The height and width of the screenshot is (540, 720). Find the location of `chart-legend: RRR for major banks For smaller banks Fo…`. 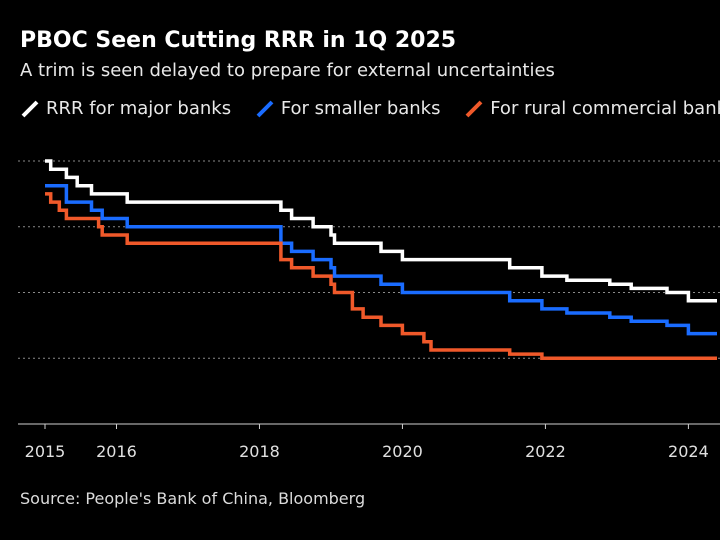

chart-legend: RRR for major banks For smaller banks Fo… is located at coordinates (370, 111).